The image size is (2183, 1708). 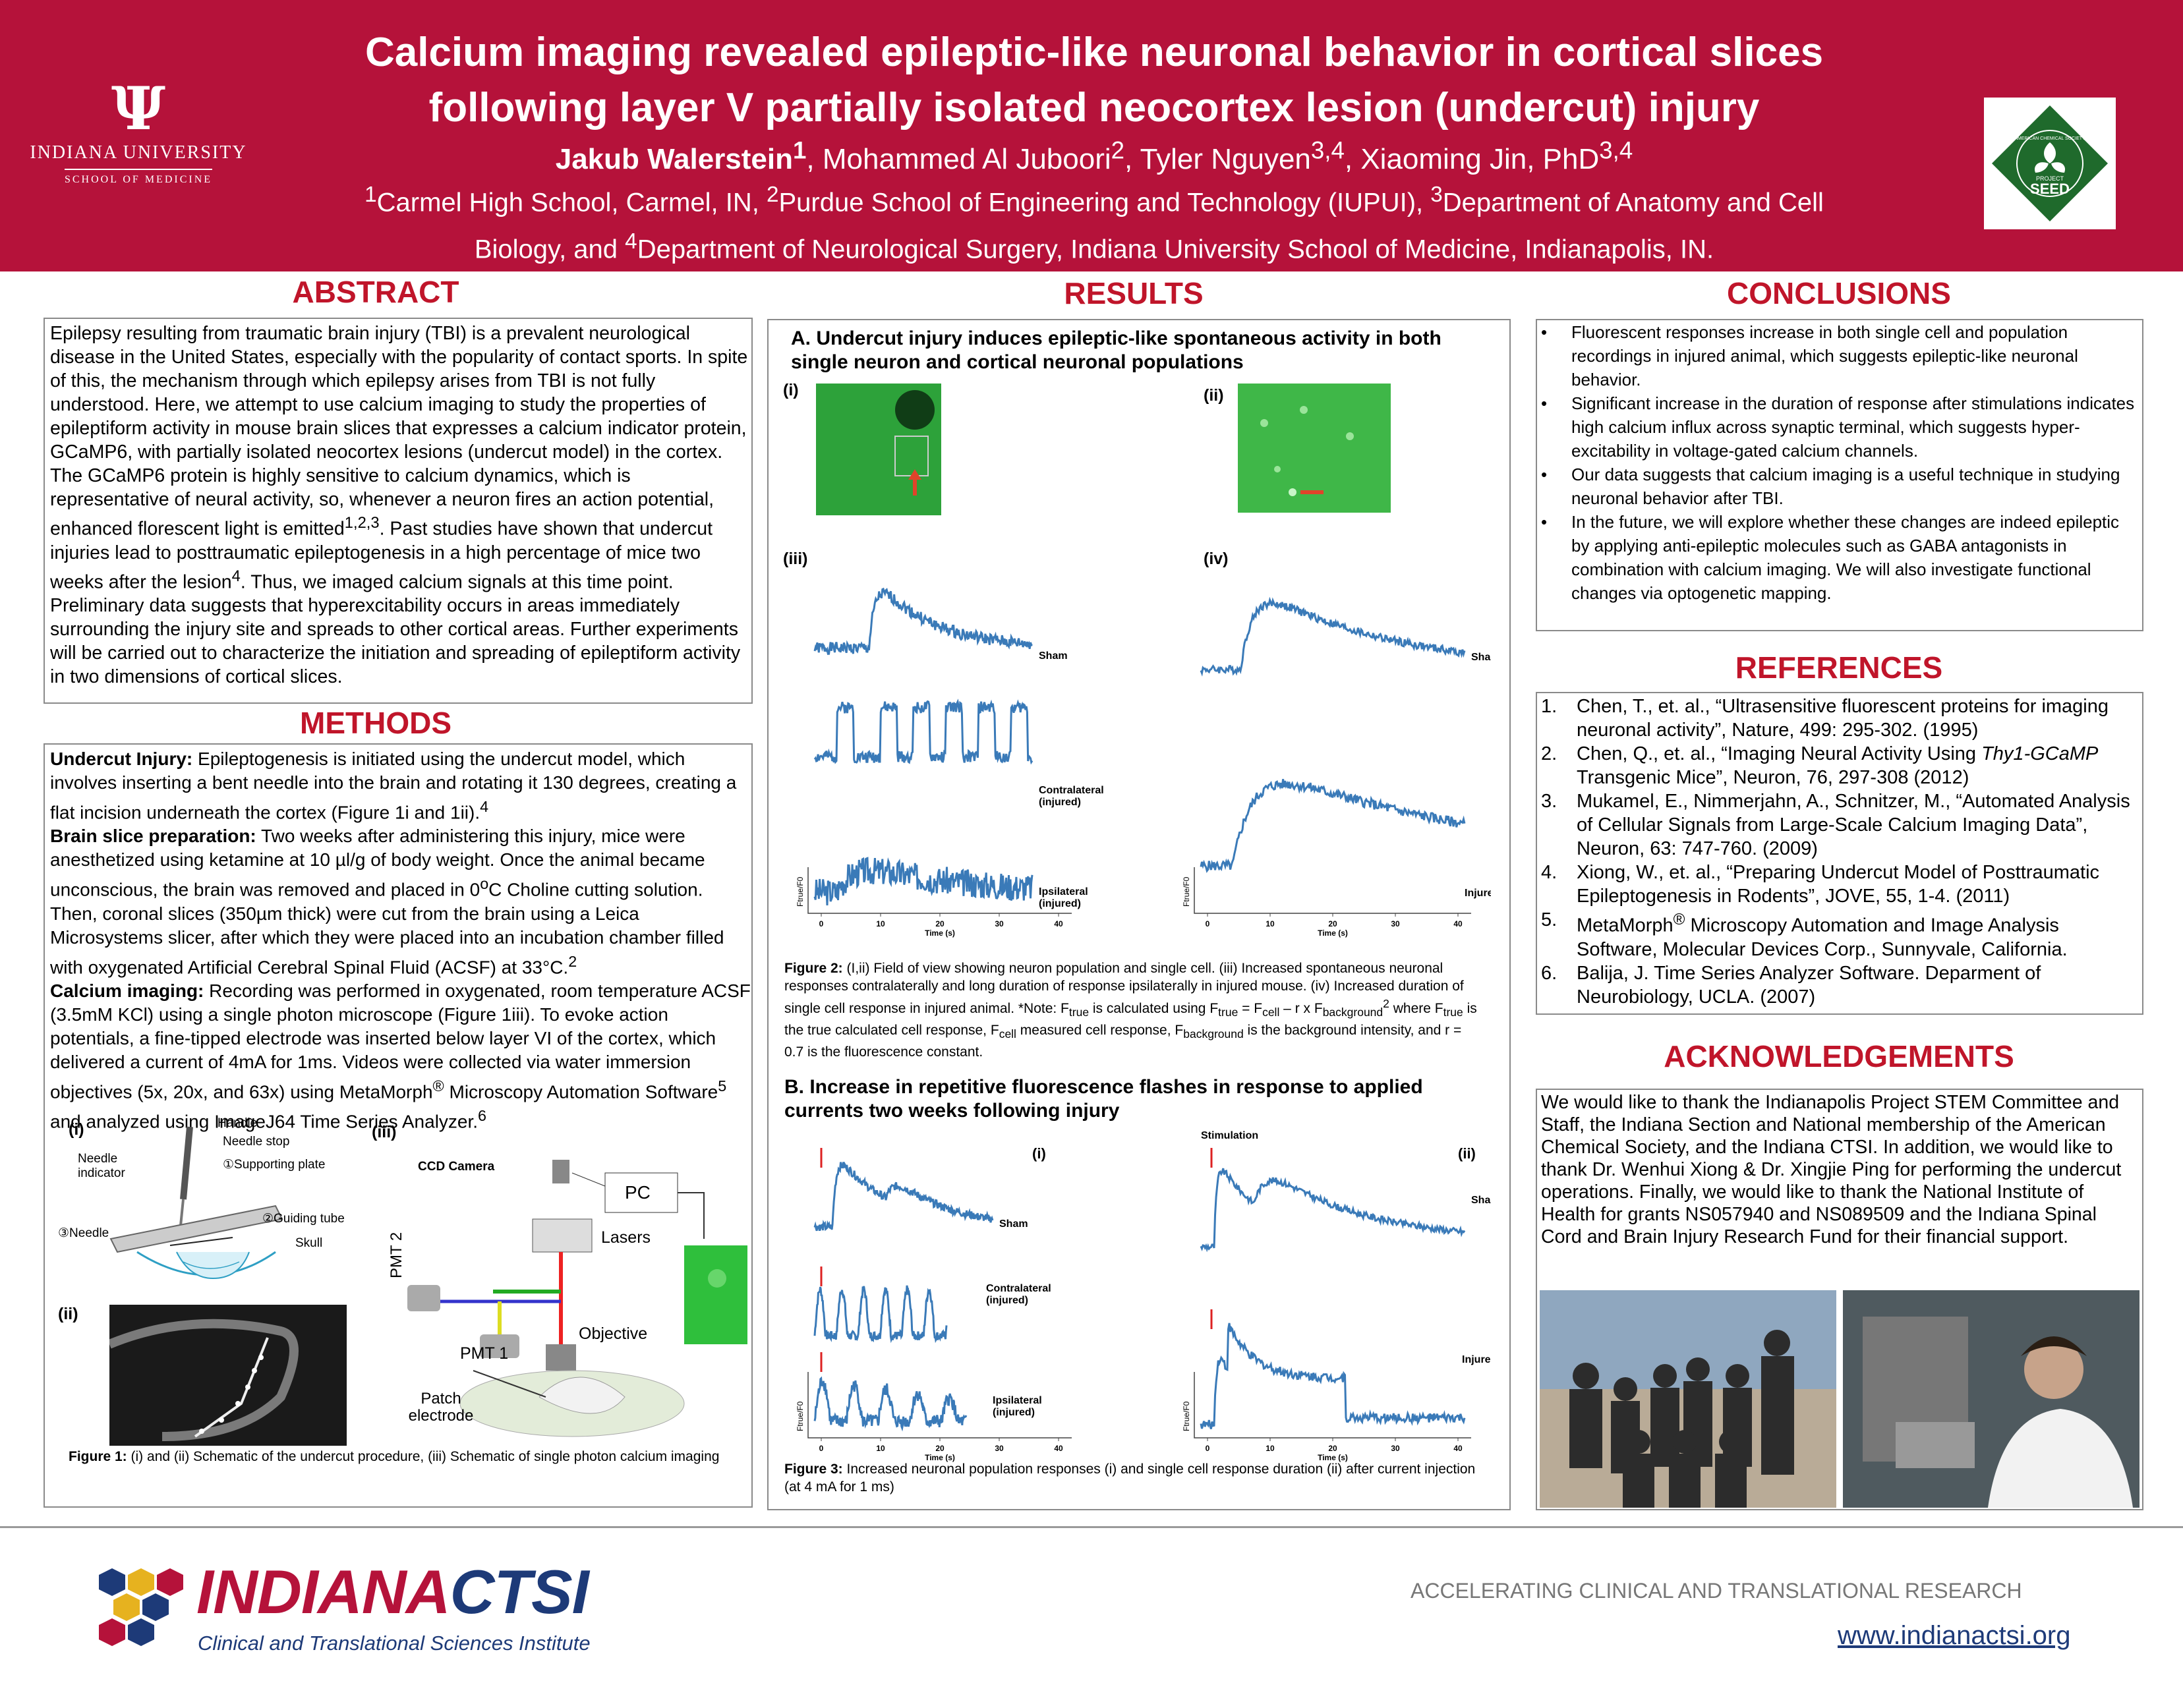 I want to click on label-supporting-plate: ①Supporting plate, so click(x=274, y=1165).